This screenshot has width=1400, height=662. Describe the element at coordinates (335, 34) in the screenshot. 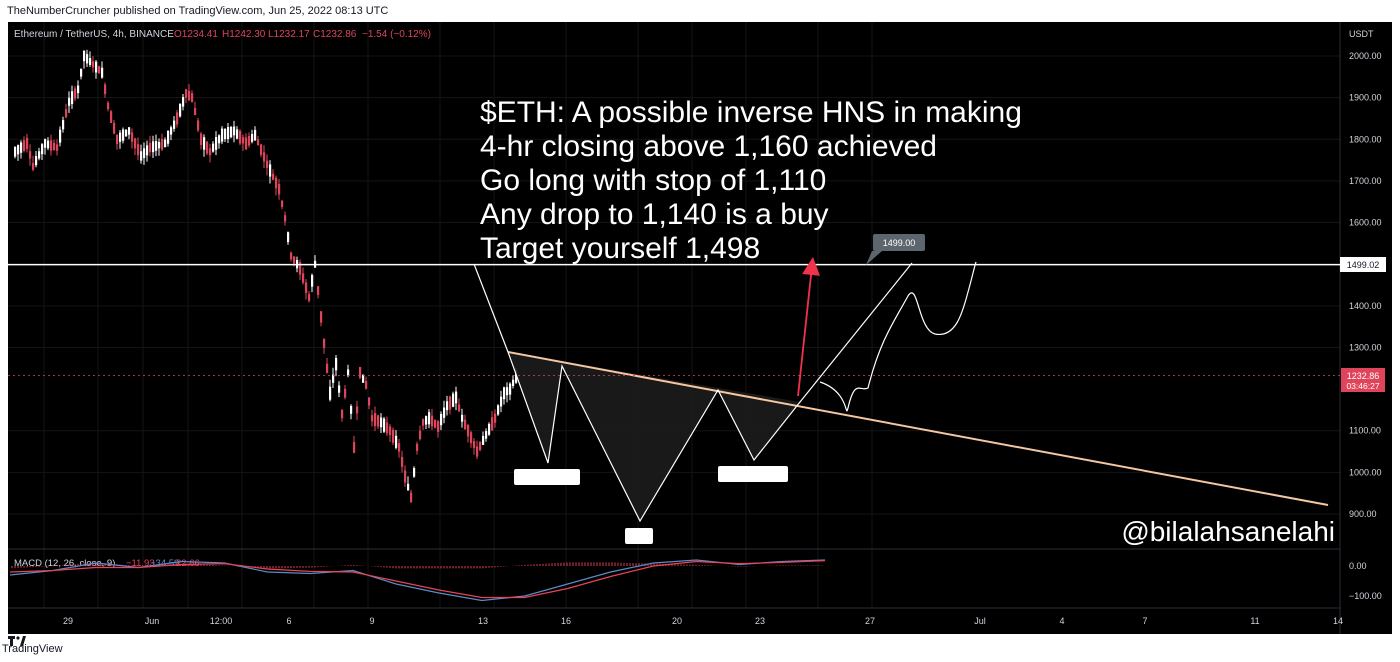

I see `ohlc-close: C1232.86` at that location.